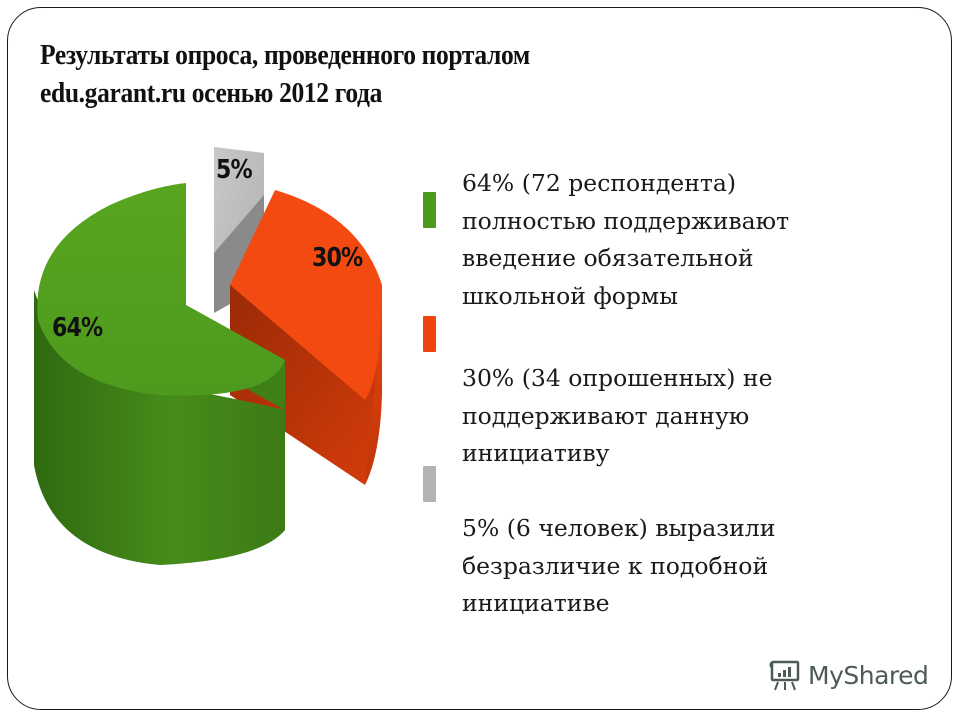 The image size is (960, 720). I want to click on slice-label-30: 30%, so click(337, 258).